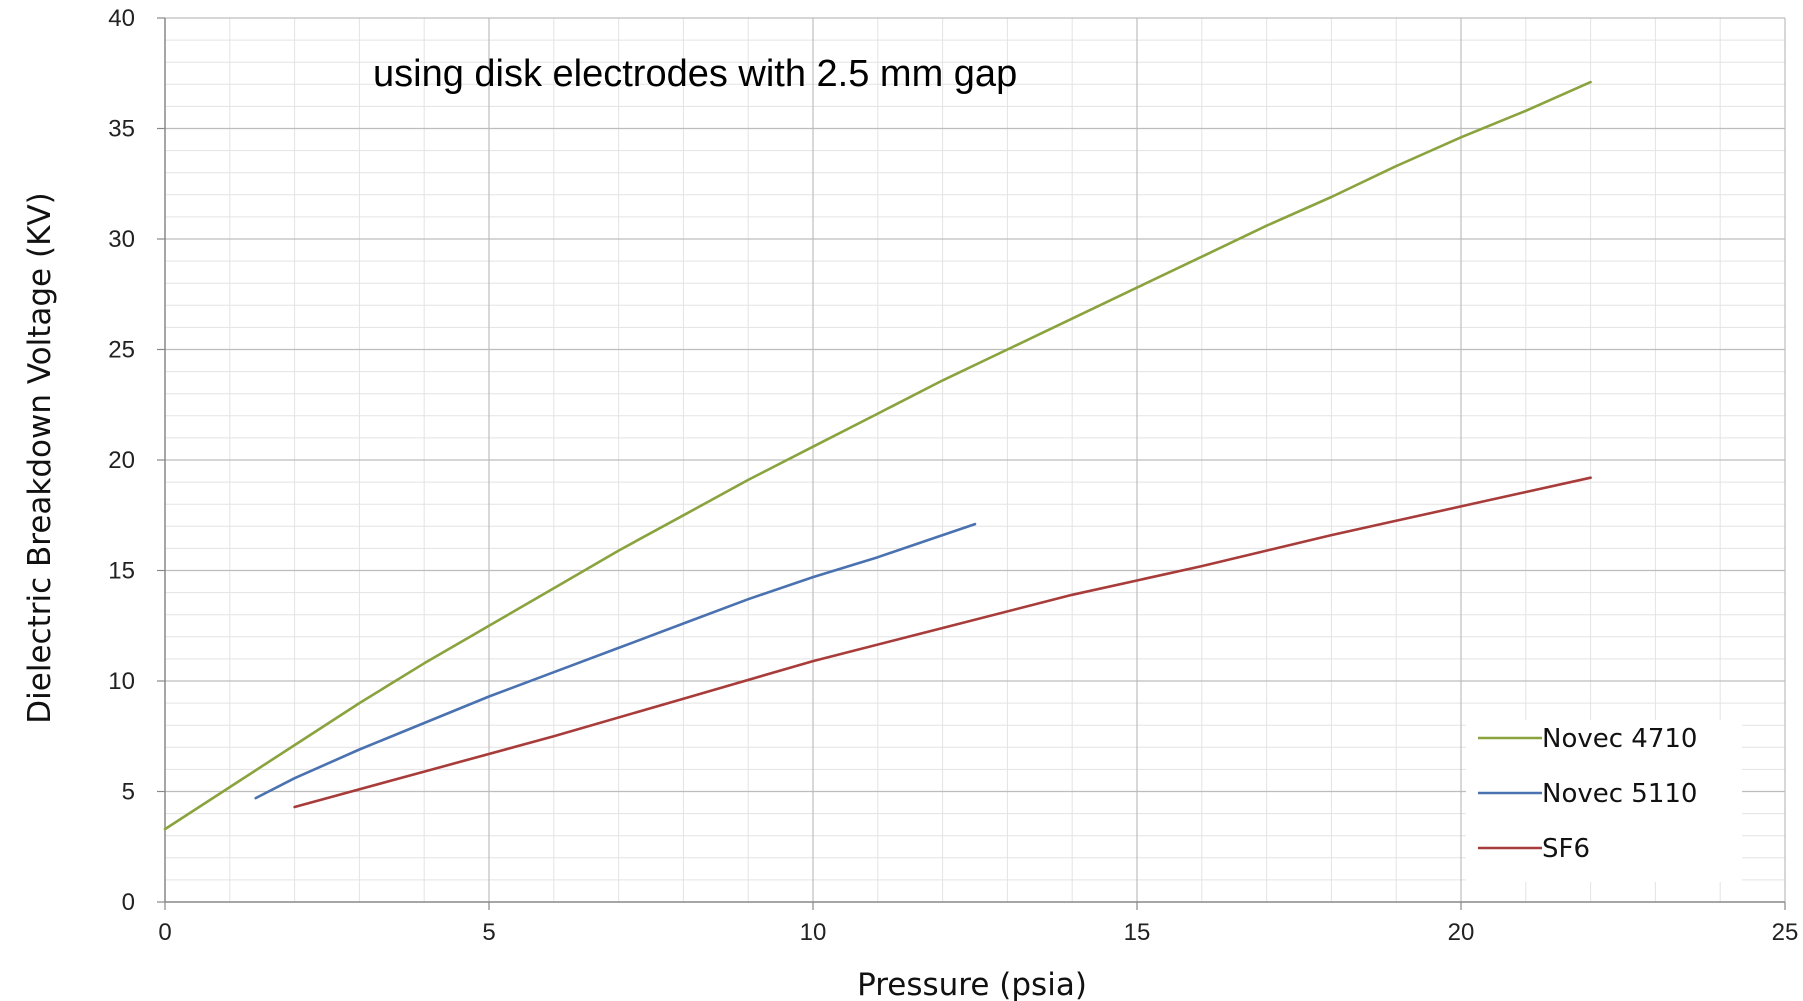  I want to click on x-tick-label: 20, so click(1461, 932).